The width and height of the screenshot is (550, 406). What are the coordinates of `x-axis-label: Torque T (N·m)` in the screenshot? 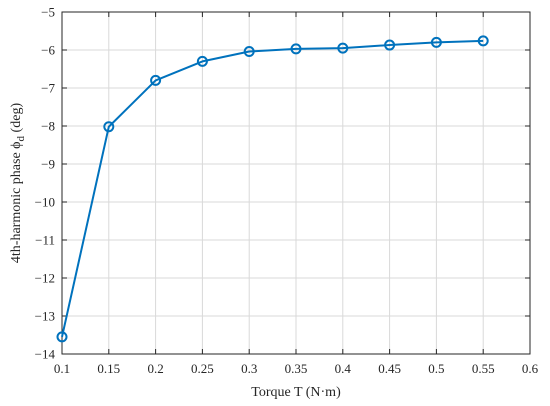 It's located at (296, 392).